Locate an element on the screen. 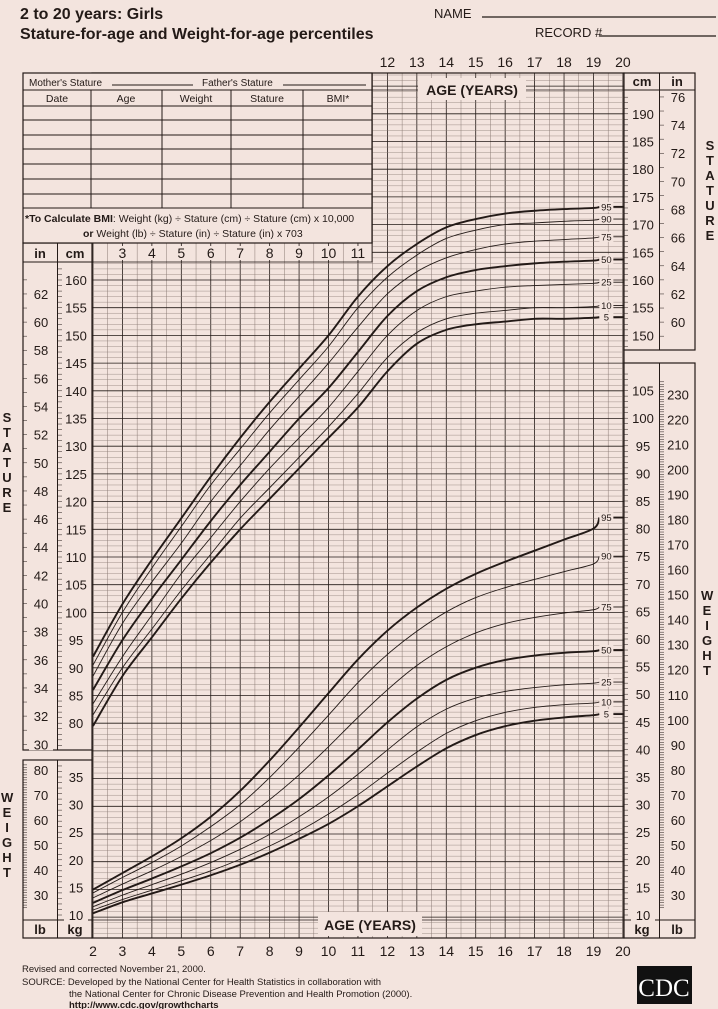  right-weight-kg-tick: 35 is located at coordinates (643, 777).